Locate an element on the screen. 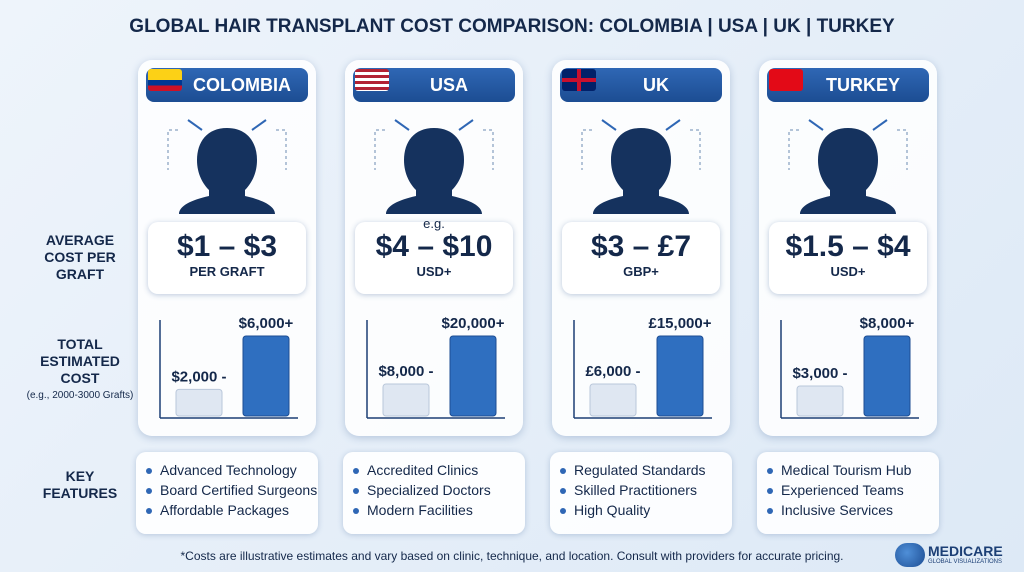 The image size is (1024, 572). country-card: USA e.g. $4 – $10 USD+ $8,000 - $20,000+ is located at coordinates (434, 248).